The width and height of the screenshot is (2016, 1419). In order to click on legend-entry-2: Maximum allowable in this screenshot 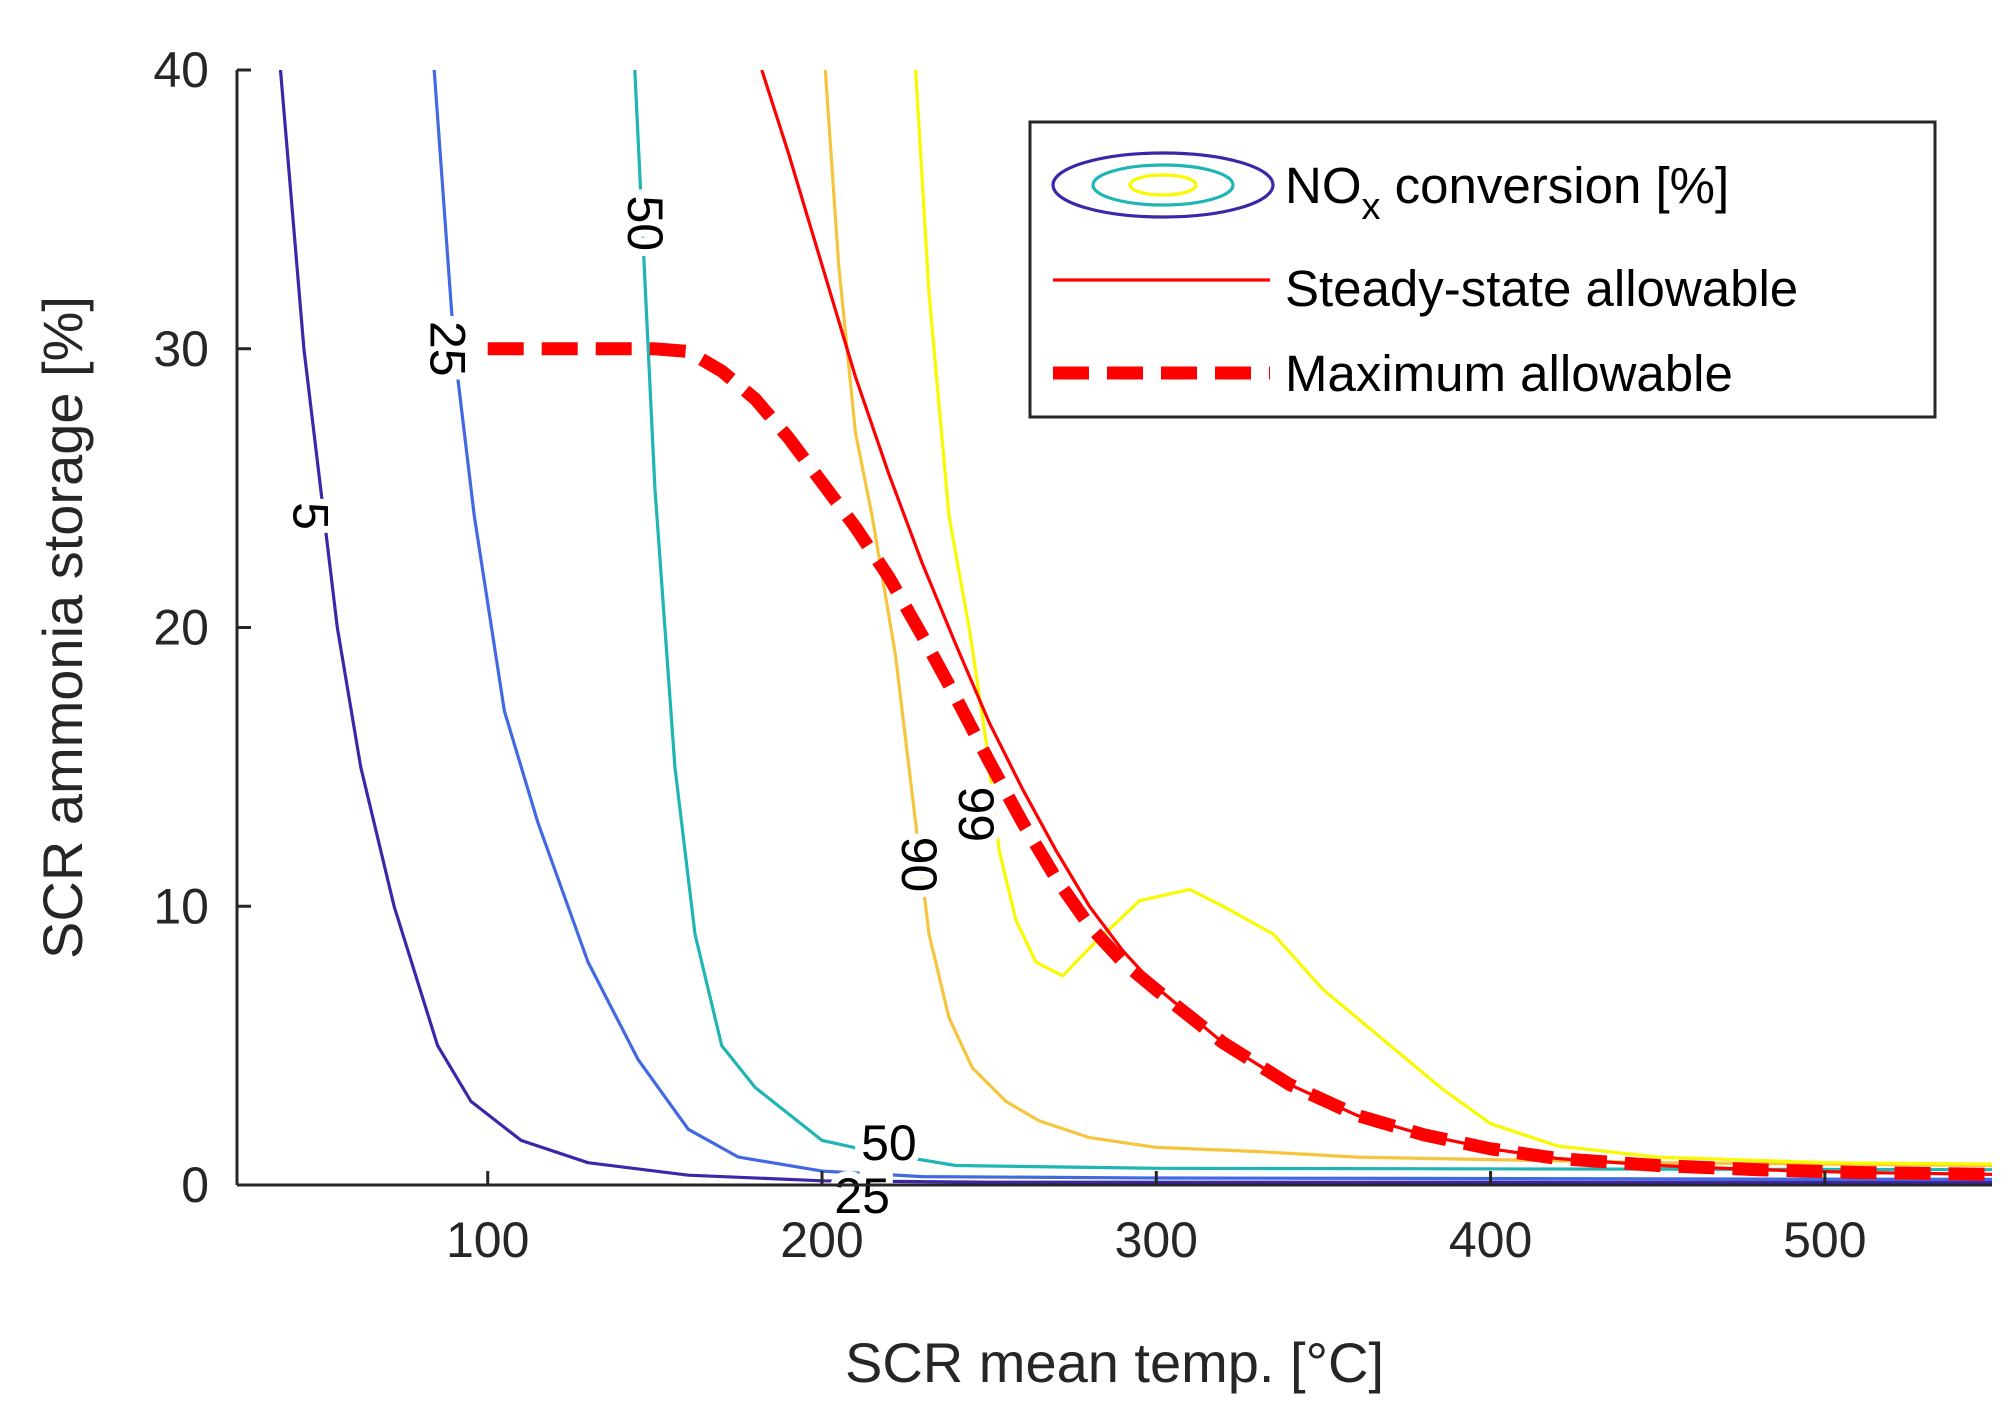, I will do `click(1509, 373)`.